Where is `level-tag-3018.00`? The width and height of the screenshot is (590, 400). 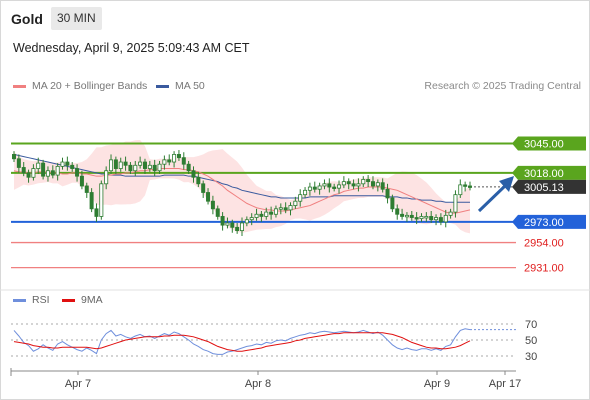 level-tag-3018.00 is located at coordinates (549, 172).